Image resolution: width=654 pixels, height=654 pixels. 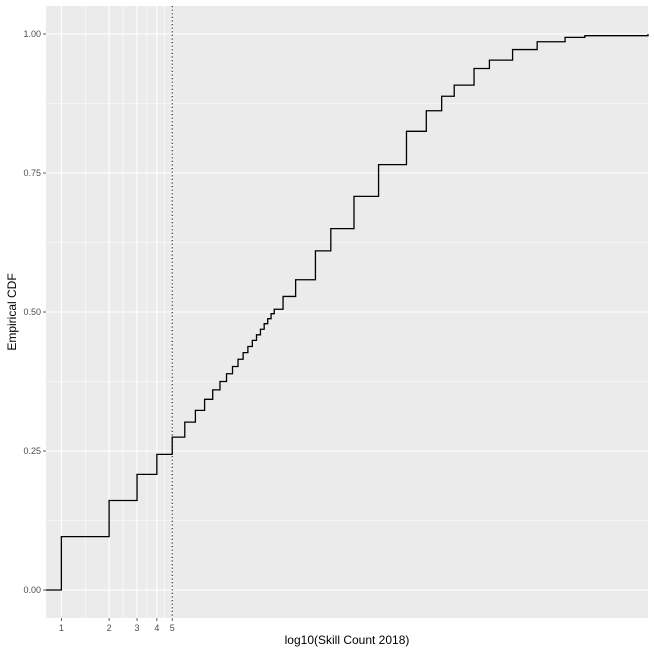 What do you see at coordinates (32, 173) in the screenshot?
I see `y-tick-label: 0.75` at bounding box center [32, 173].